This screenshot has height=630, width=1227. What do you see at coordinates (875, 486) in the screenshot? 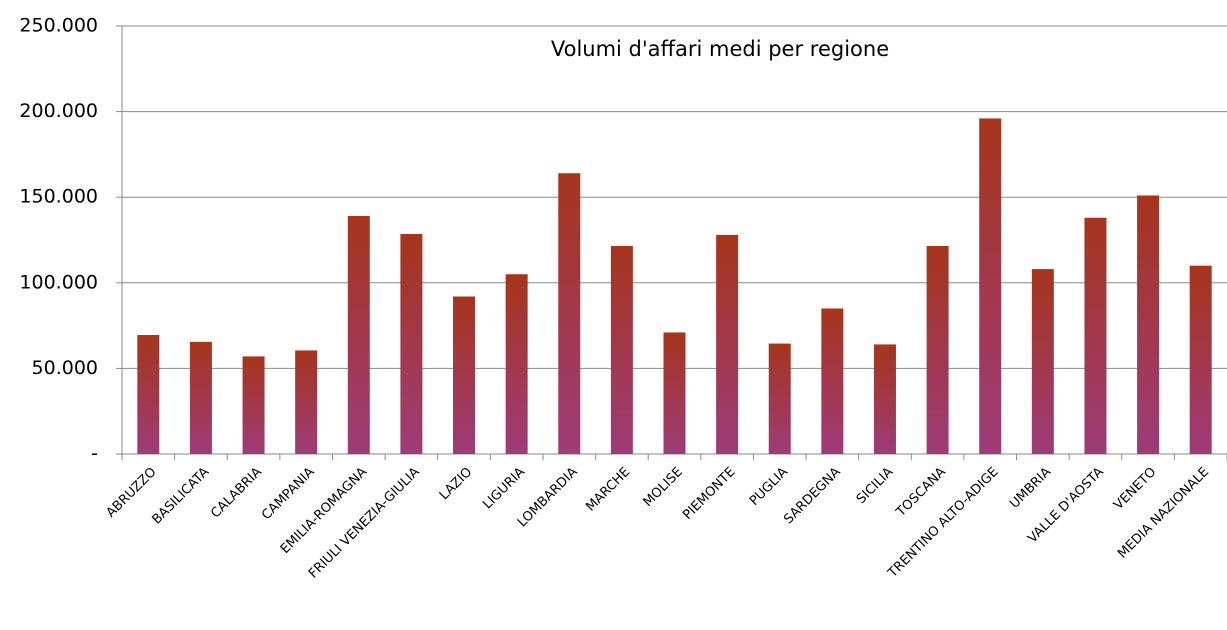
I see `x-tick-label: SICILIA` at bounding box center [875, 486].